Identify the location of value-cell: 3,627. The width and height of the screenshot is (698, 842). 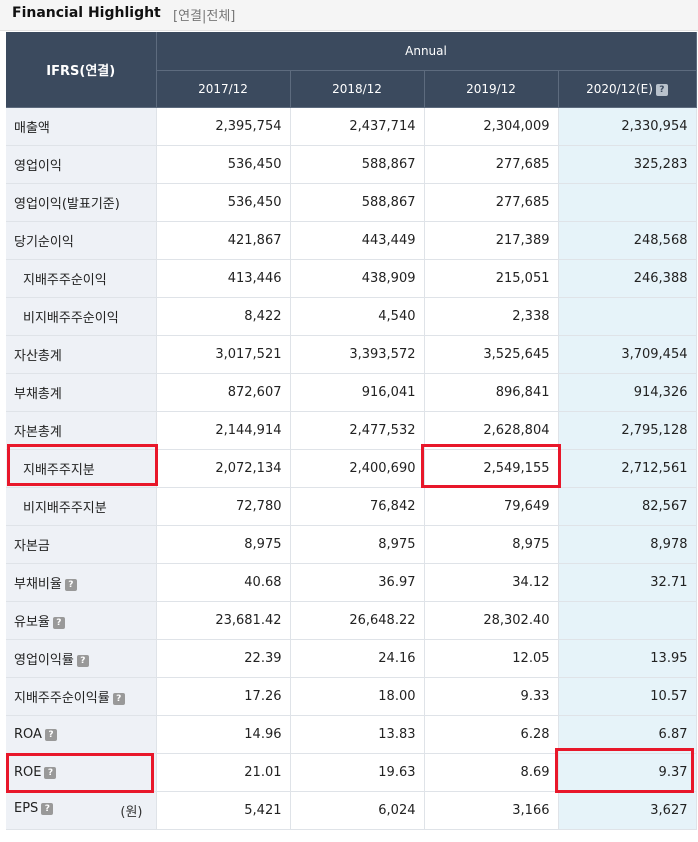
(627, 810).